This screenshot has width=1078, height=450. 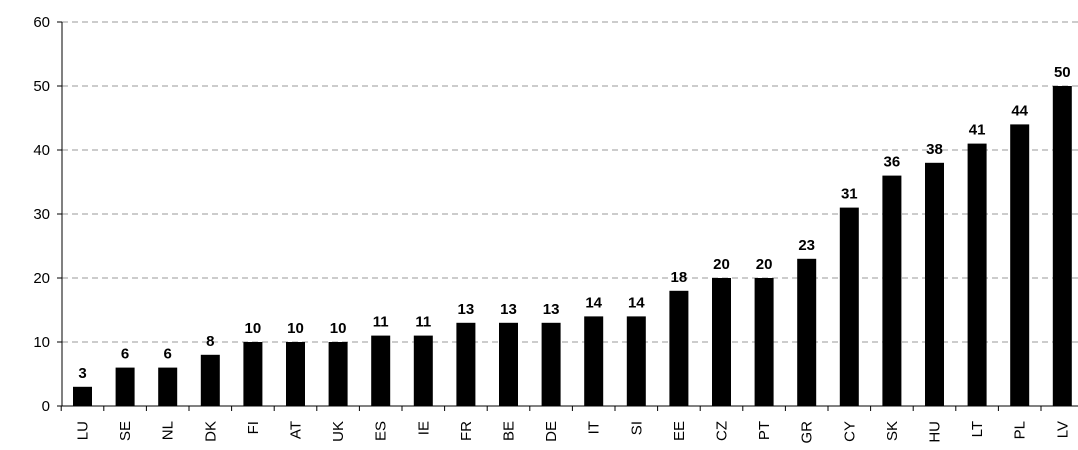 What do you see at coordinates (636, 361) in the screenshot?
I see `bar-si` at bounding box center [636, 361].